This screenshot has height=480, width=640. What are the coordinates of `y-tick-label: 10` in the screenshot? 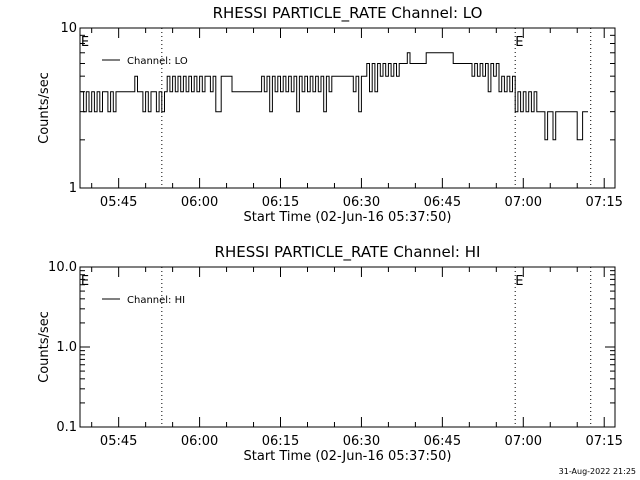 It's located at (68, 28).